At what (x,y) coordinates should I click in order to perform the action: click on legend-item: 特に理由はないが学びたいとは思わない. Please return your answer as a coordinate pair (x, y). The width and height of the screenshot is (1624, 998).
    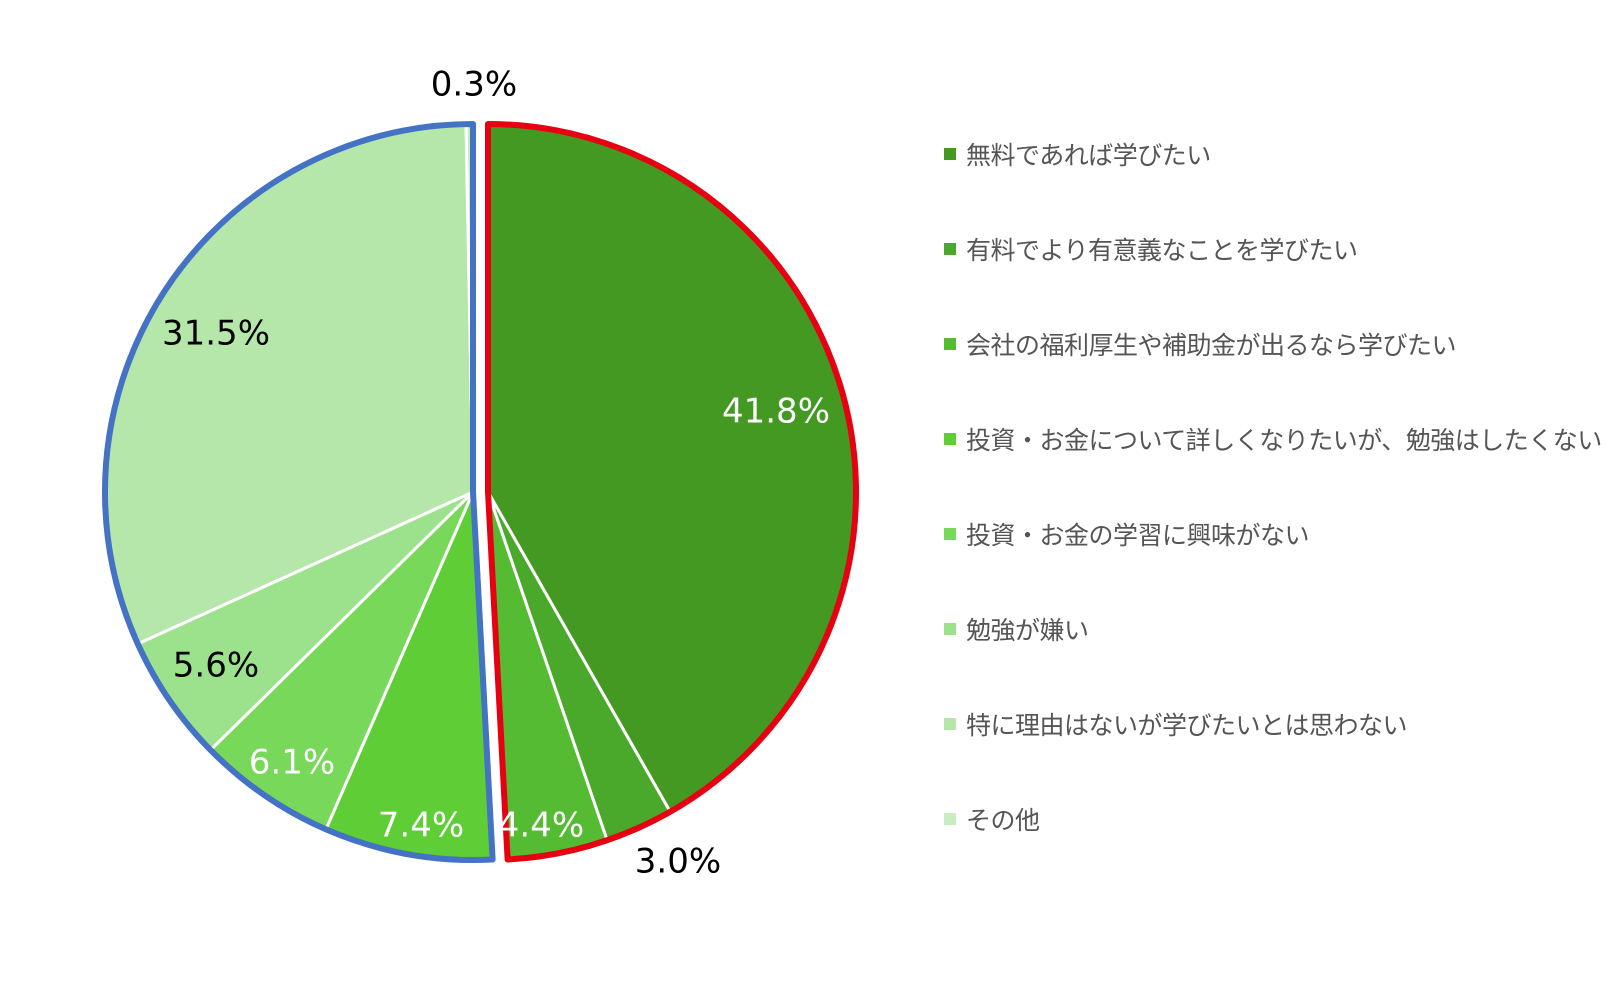
    Looking at the image, I should click on (1176, 724).